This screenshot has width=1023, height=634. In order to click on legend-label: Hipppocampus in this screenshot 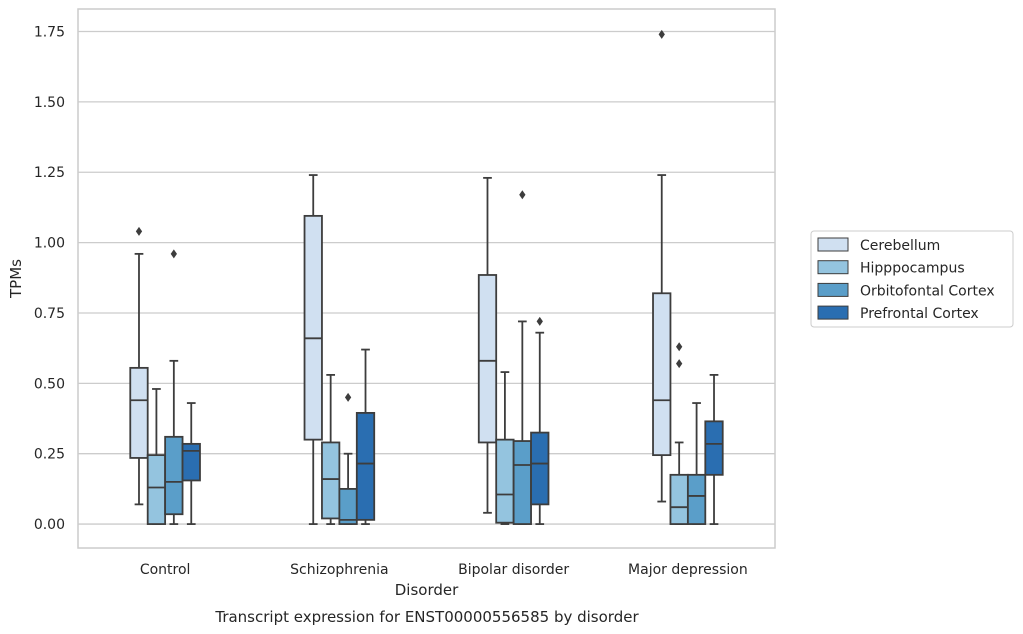, I will do `click(912, 269)`.